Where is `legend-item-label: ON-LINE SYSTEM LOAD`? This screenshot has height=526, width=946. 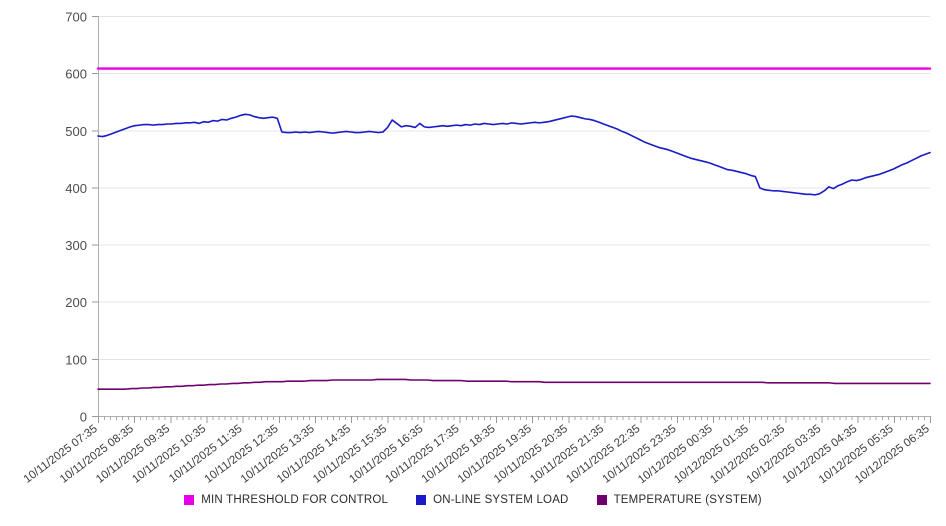
legend-item-label: ON-LINE SYSTEM LOAD is located at coordinates (501, 500).